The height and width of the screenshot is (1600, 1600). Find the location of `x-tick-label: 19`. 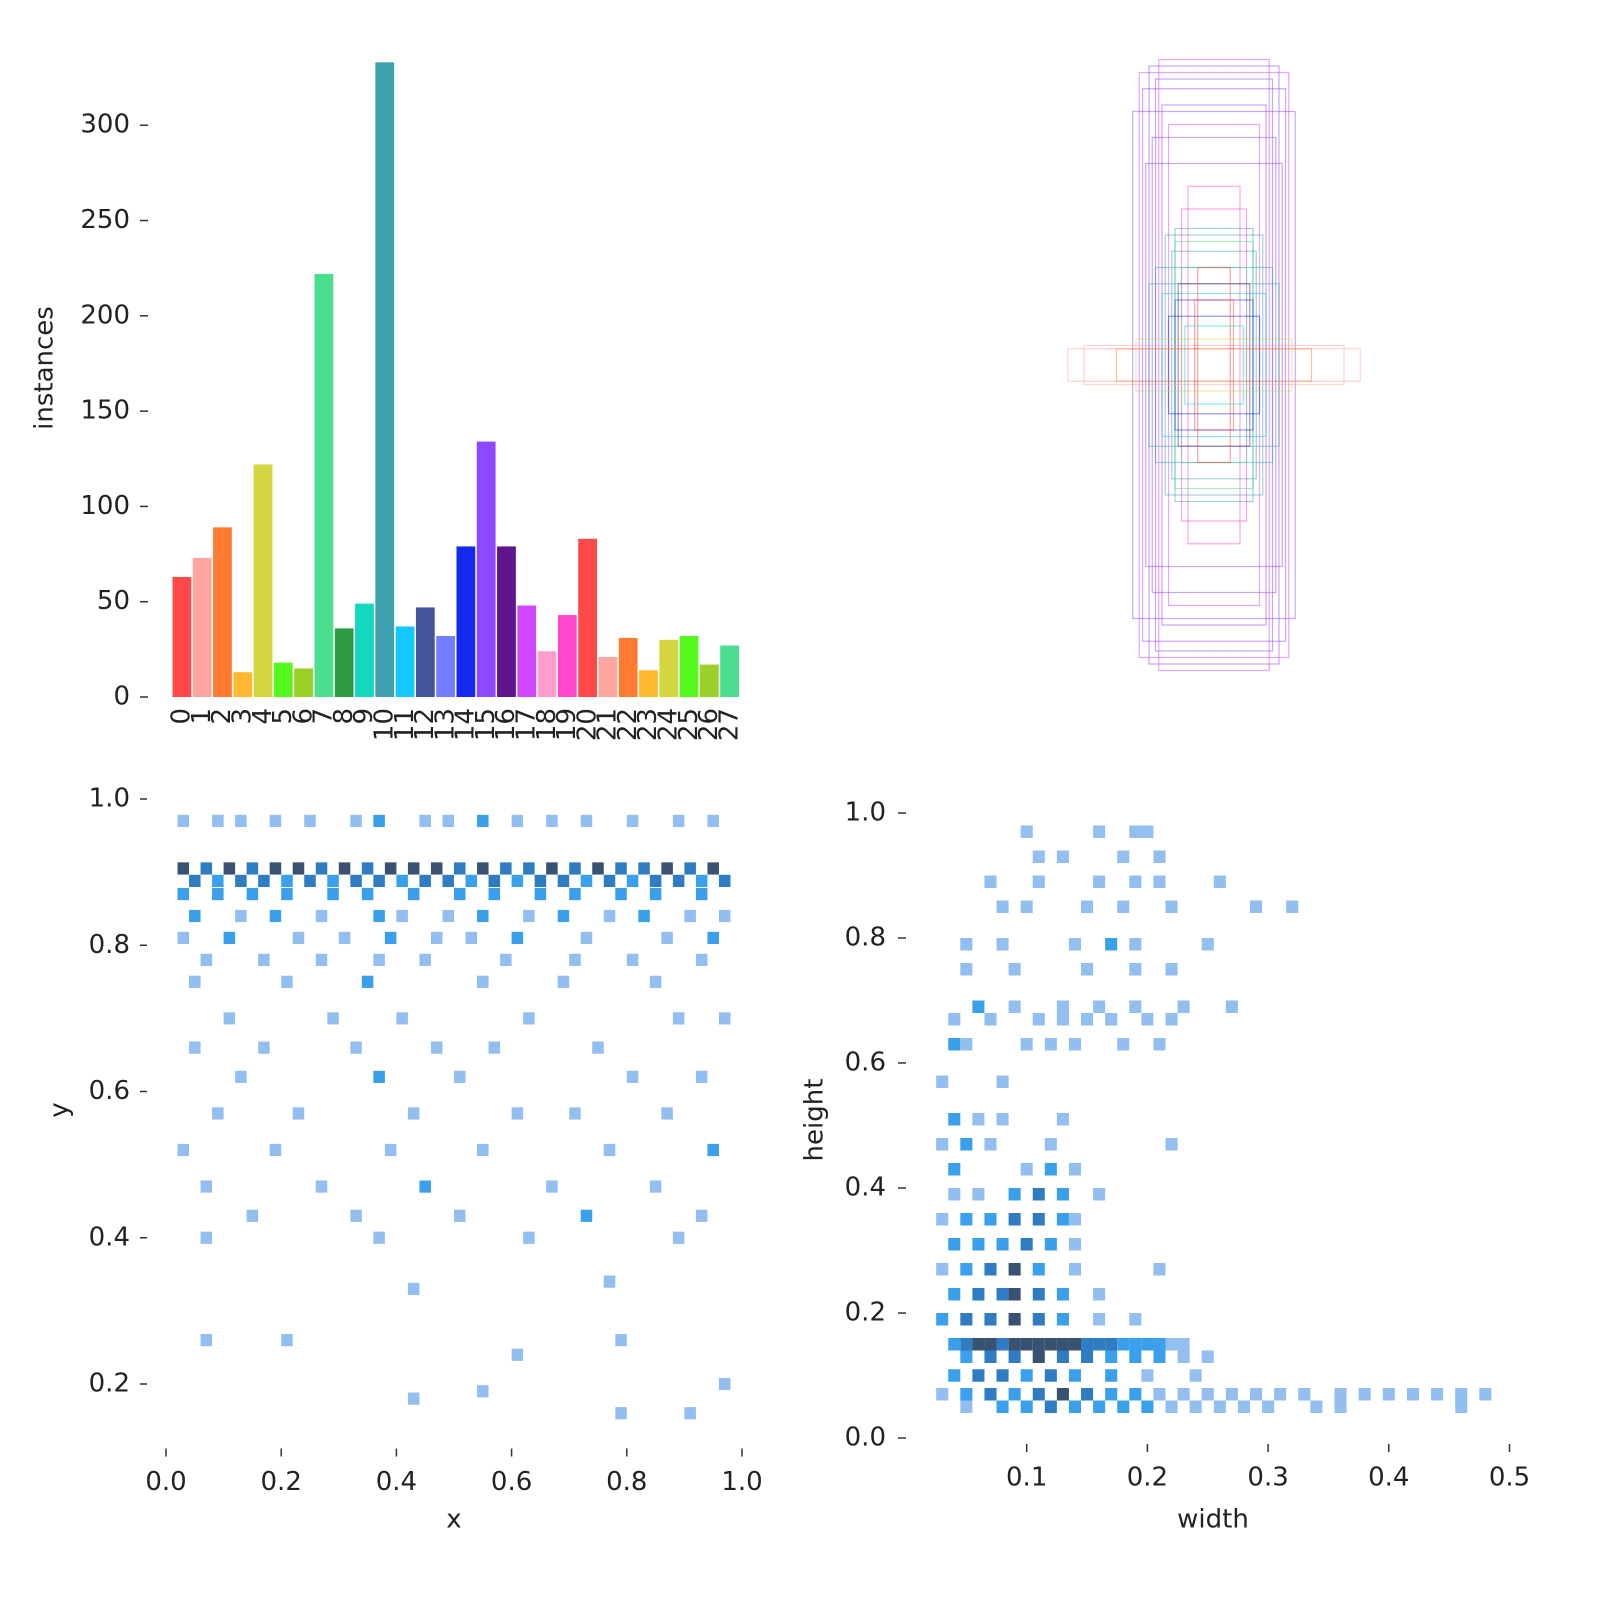

x-tick-label: 19 is located at coordinates (567, 724).